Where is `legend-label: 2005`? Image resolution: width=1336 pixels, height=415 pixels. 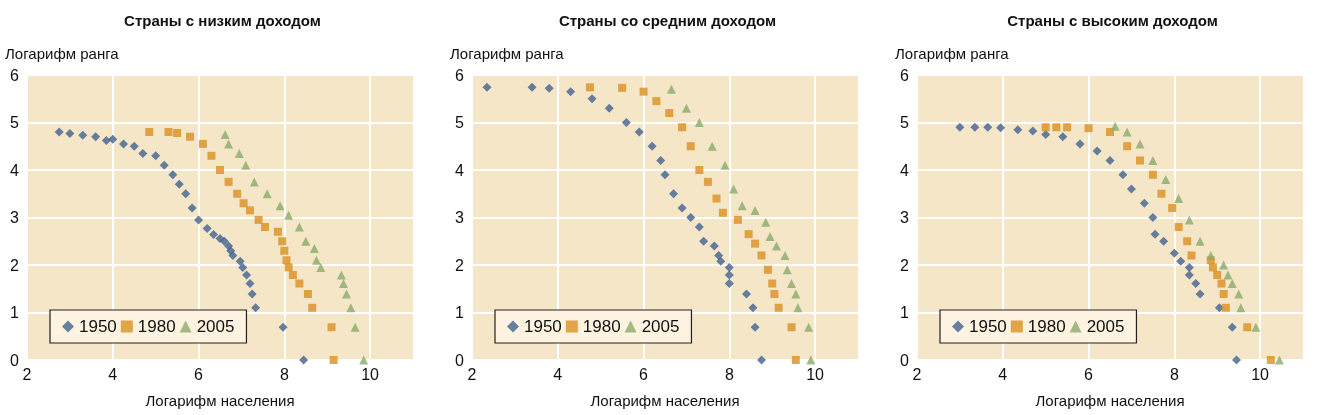 legend-label: 2005 is located at coordinates (1105, 326).